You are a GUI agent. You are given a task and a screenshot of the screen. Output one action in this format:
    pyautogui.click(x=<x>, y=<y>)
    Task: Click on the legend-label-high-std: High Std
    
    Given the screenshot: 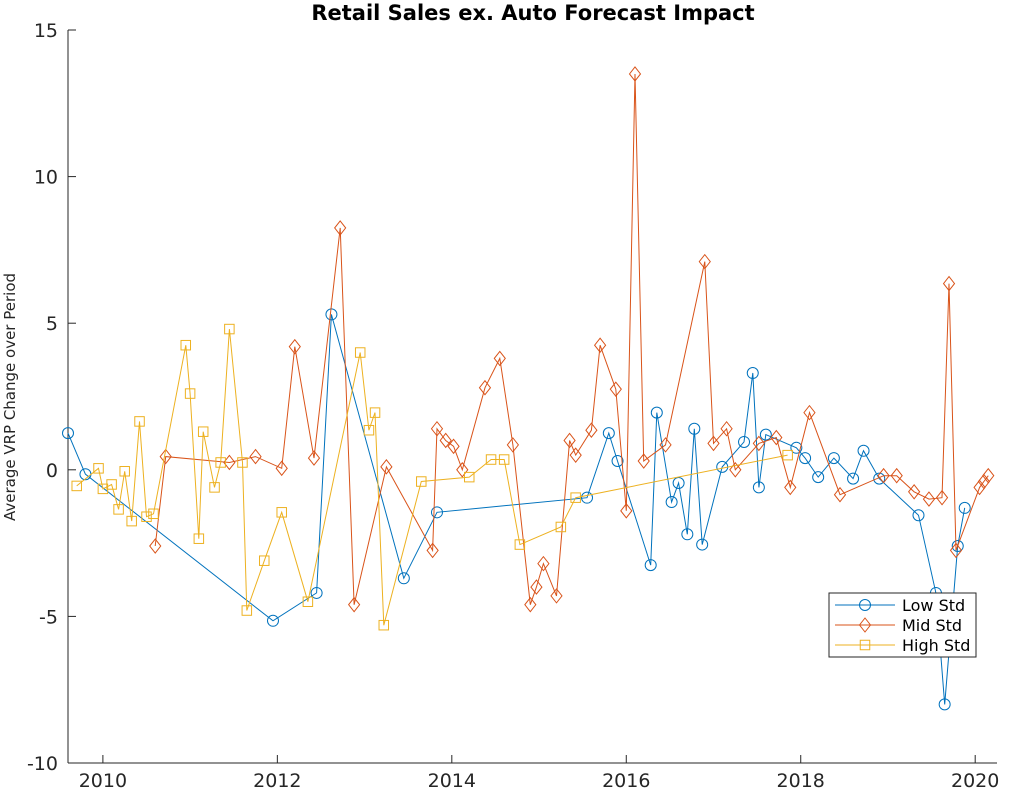 What is the action you would take?
    pyautogui.click(x=936, y=645)
    